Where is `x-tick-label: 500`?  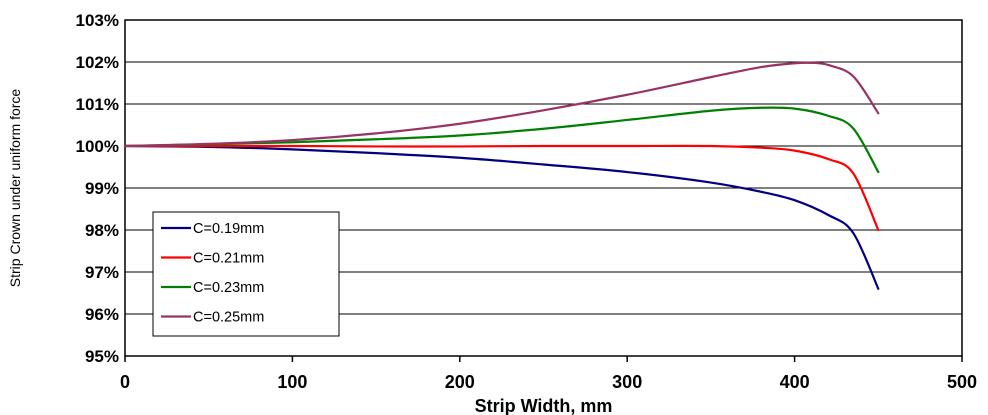 x-tick-label: 500 is located at coordinates (962, 382).